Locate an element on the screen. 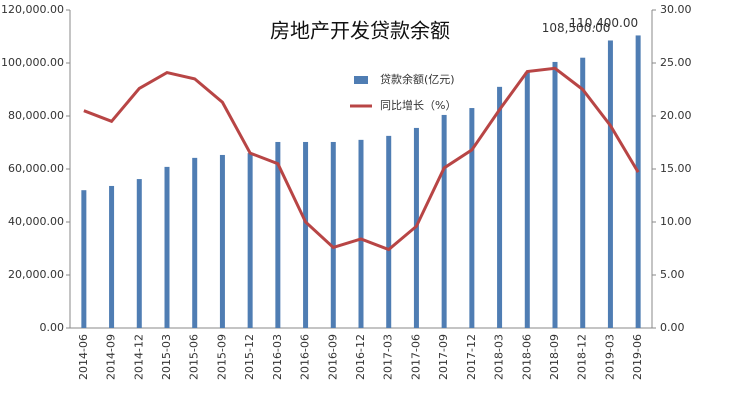  x-tick-label: 2017-12 is located at coordinates (471, 357).